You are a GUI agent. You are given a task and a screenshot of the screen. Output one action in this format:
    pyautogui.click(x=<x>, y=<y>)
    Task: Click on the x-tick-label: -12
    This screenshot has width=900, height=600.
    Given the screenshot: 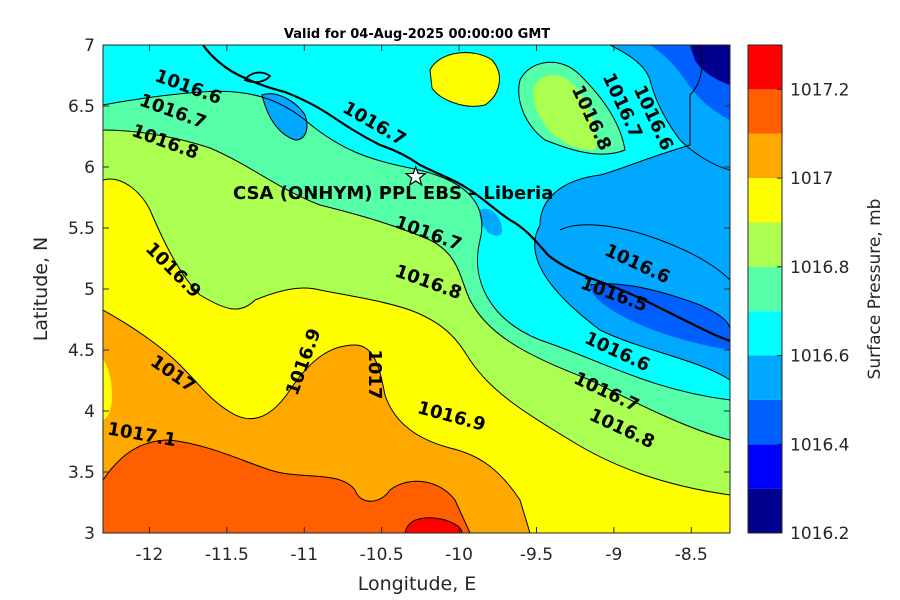 What is the action you would take?
    pyautogui.click(x=150, y=555)
    